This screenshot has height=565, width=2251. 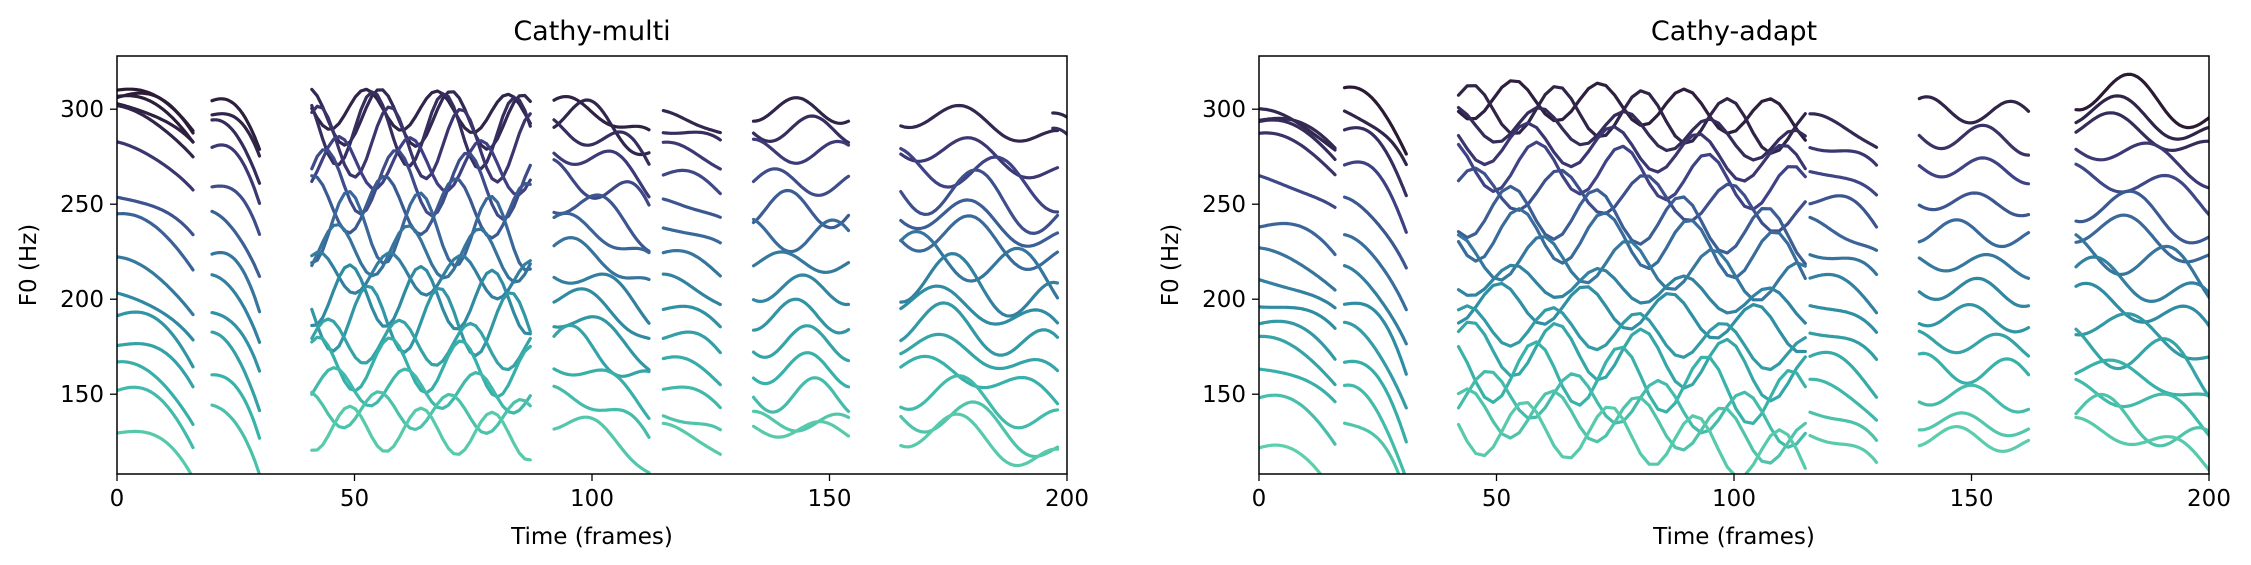 I want to click on y-tick-label: 300, so click(x=82, y=110).